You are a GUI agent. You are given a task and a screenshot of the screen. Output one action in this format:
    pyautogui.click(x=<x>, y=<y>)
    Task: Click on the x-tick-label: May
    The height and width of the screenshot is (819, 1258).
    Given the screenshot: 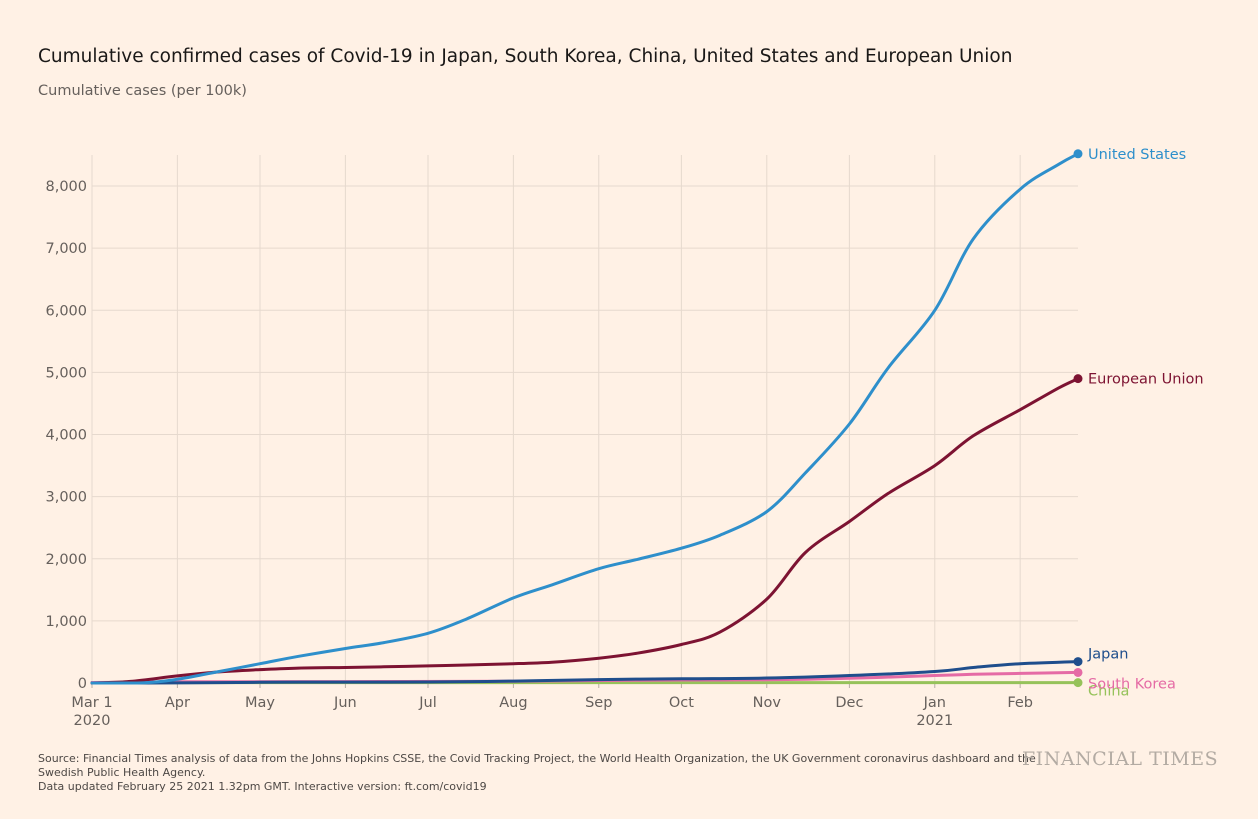 What is the action you would take?
    pyautogui.click(x=260, y=703)
    